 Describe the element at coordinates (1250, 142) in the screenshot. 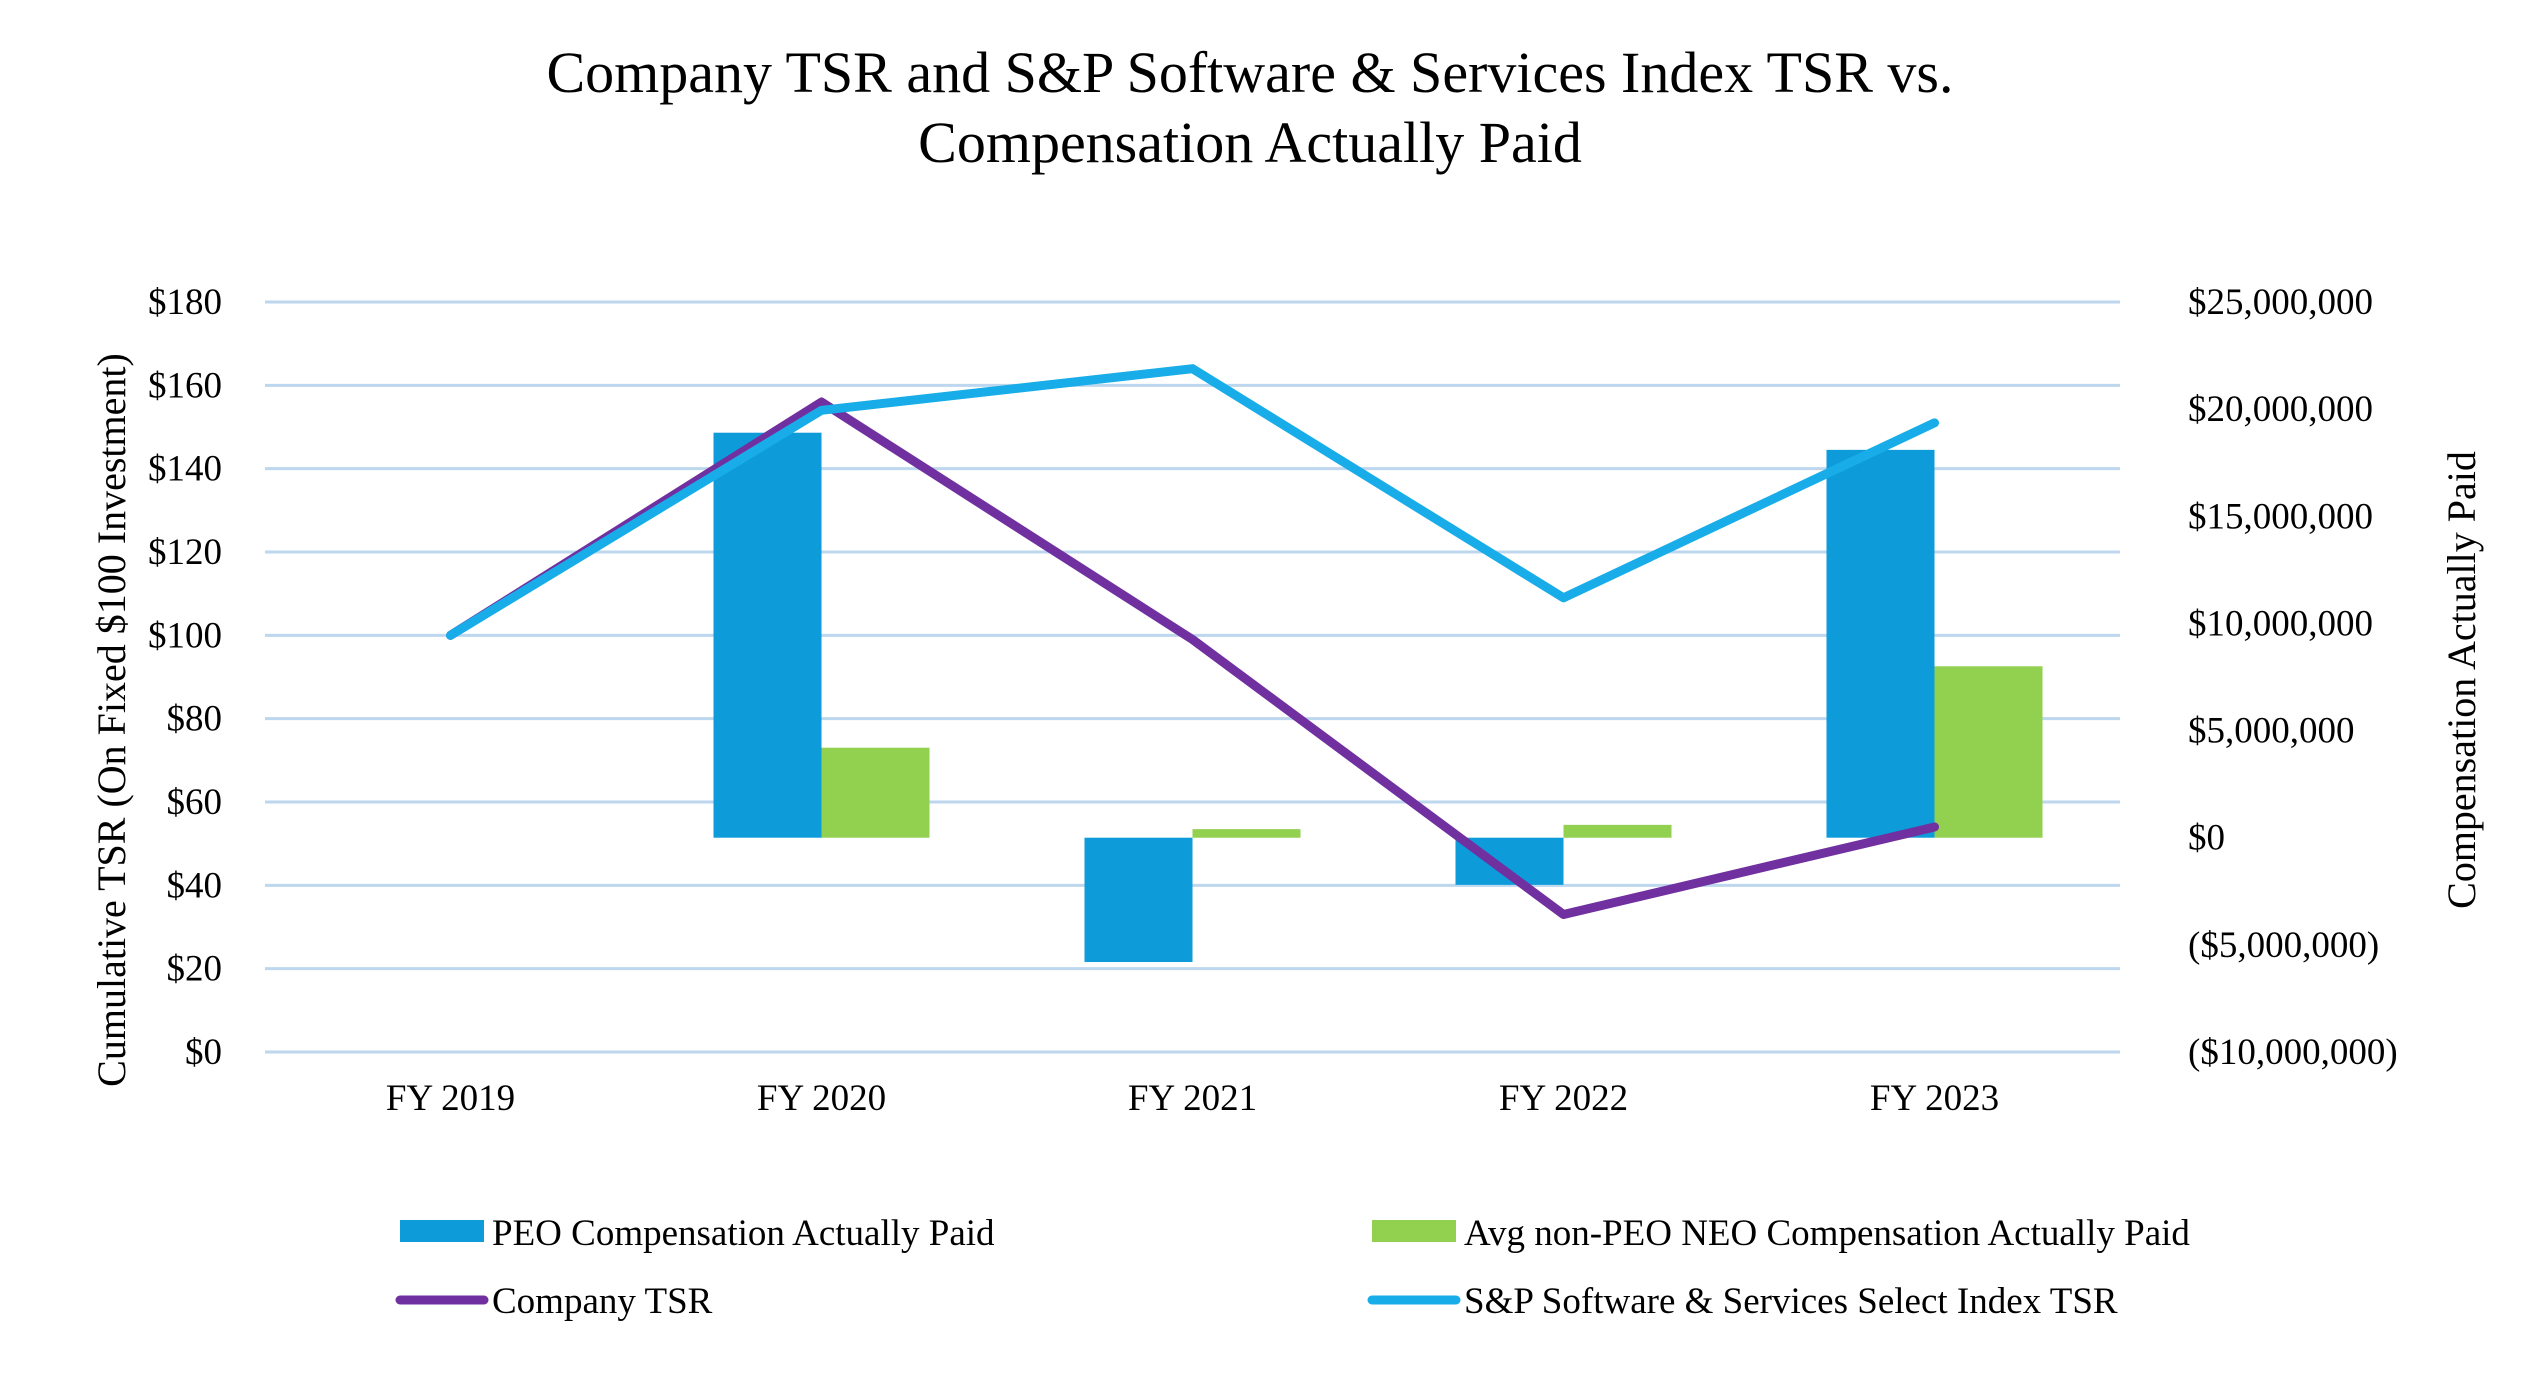

I see `chart-title-line-2: Compensation Actually Paid` at that location.